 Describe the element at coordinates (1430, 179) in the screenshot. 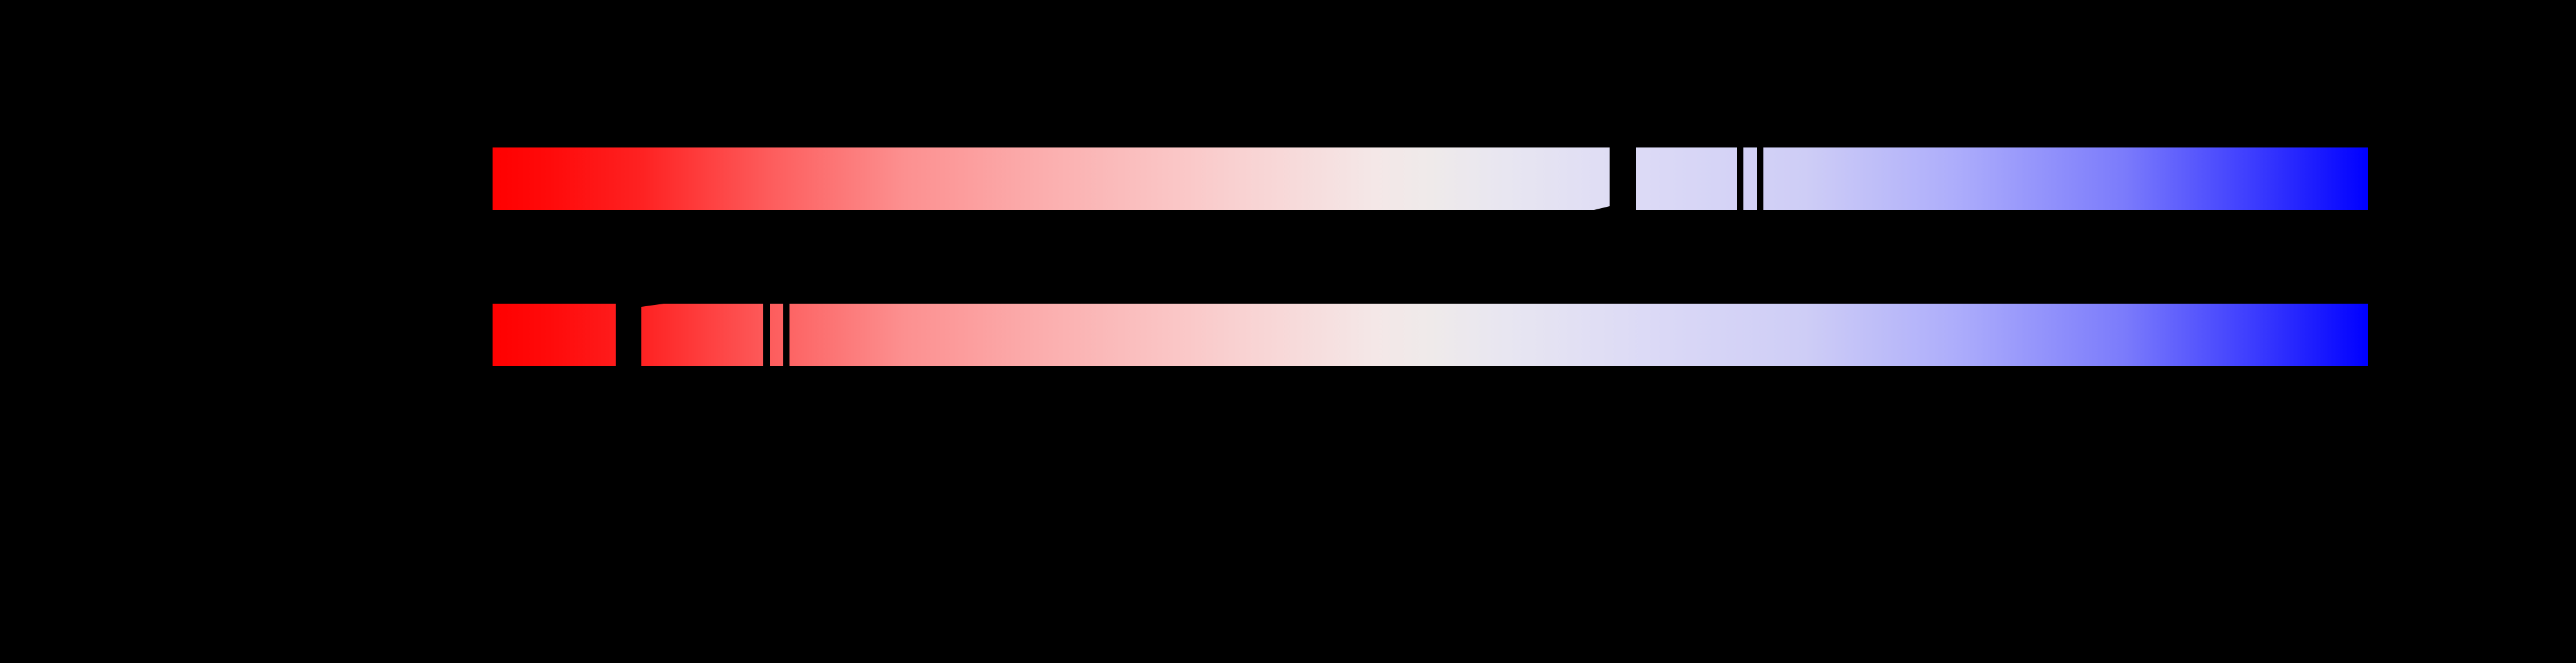

I see `top-colorbar` at that location.